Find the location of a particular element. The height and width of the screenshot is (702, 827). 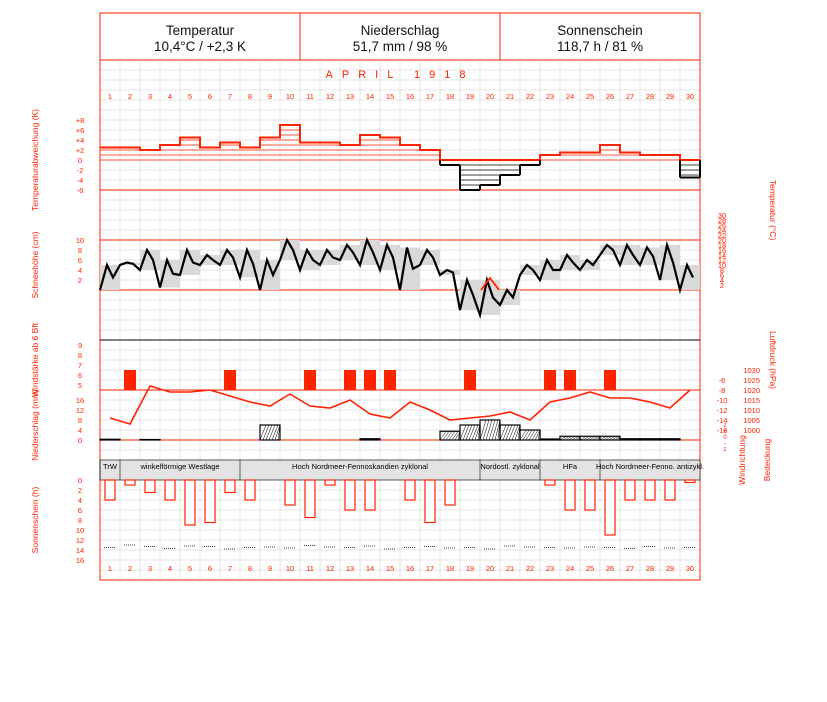

anomaly-tick: 0 is located at coordinates (80, 160).